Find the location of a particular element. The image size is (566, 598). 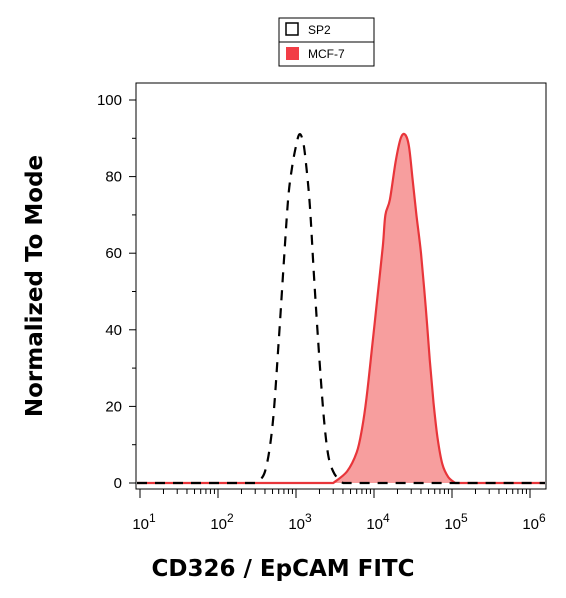

x-tick-label: 10⁶ is located at coordinates (534, 522).